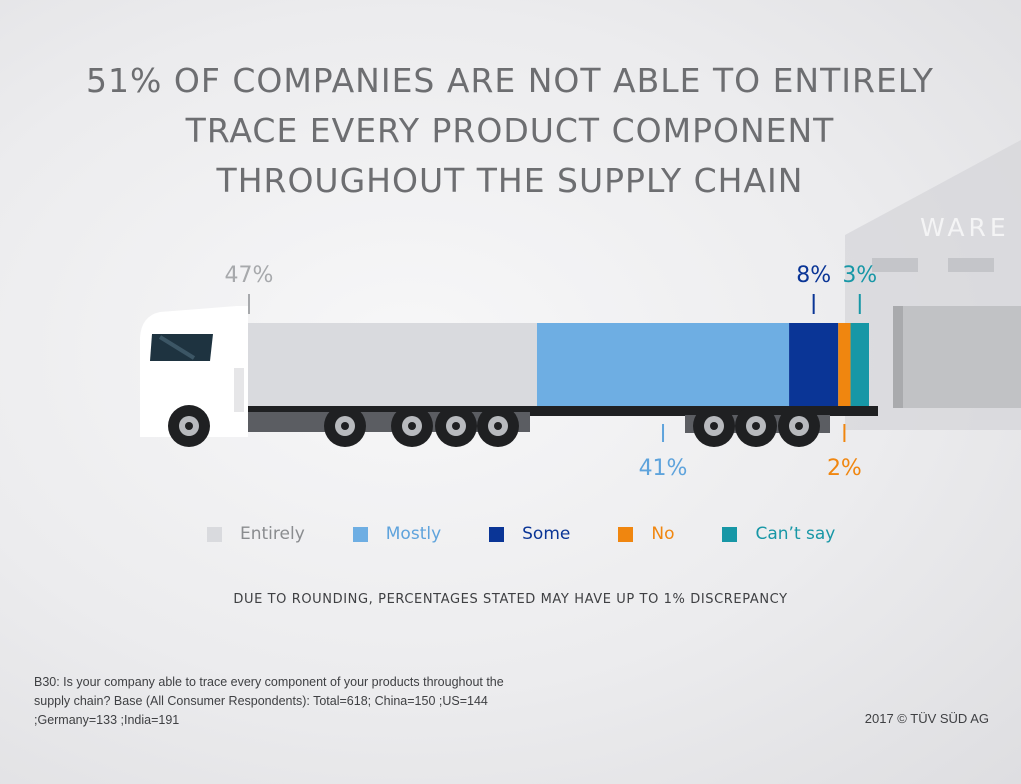 The height and width of the screenshot is (784, 1021). I want to click on legend-item-cant-say: Can’t say, so click(778, 534).